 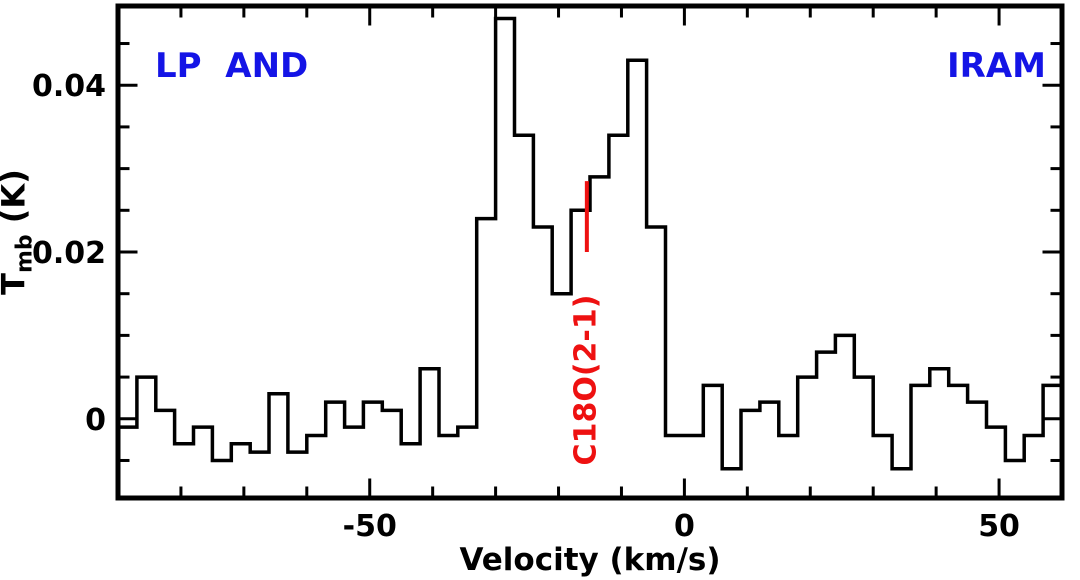 I want to click on y-tick-label: 0.04, so click(x=69, y=86).